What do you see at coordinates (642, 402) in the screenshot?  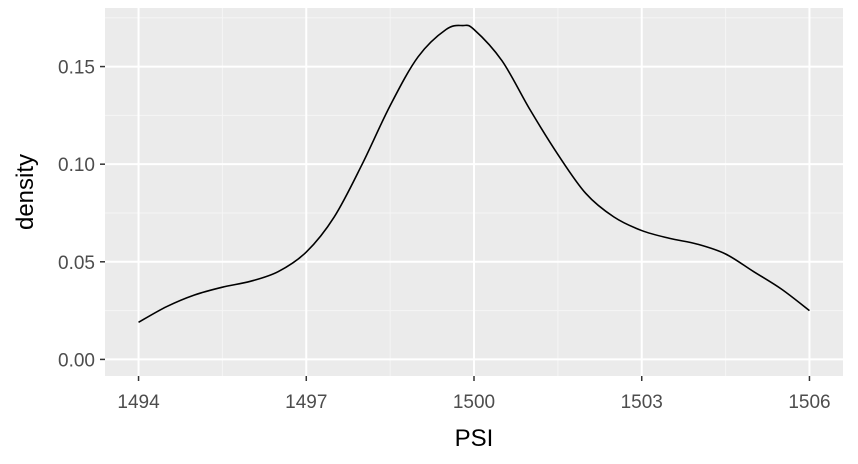 I see `x-tick-label: 1503` at bounding box center [642, 402].